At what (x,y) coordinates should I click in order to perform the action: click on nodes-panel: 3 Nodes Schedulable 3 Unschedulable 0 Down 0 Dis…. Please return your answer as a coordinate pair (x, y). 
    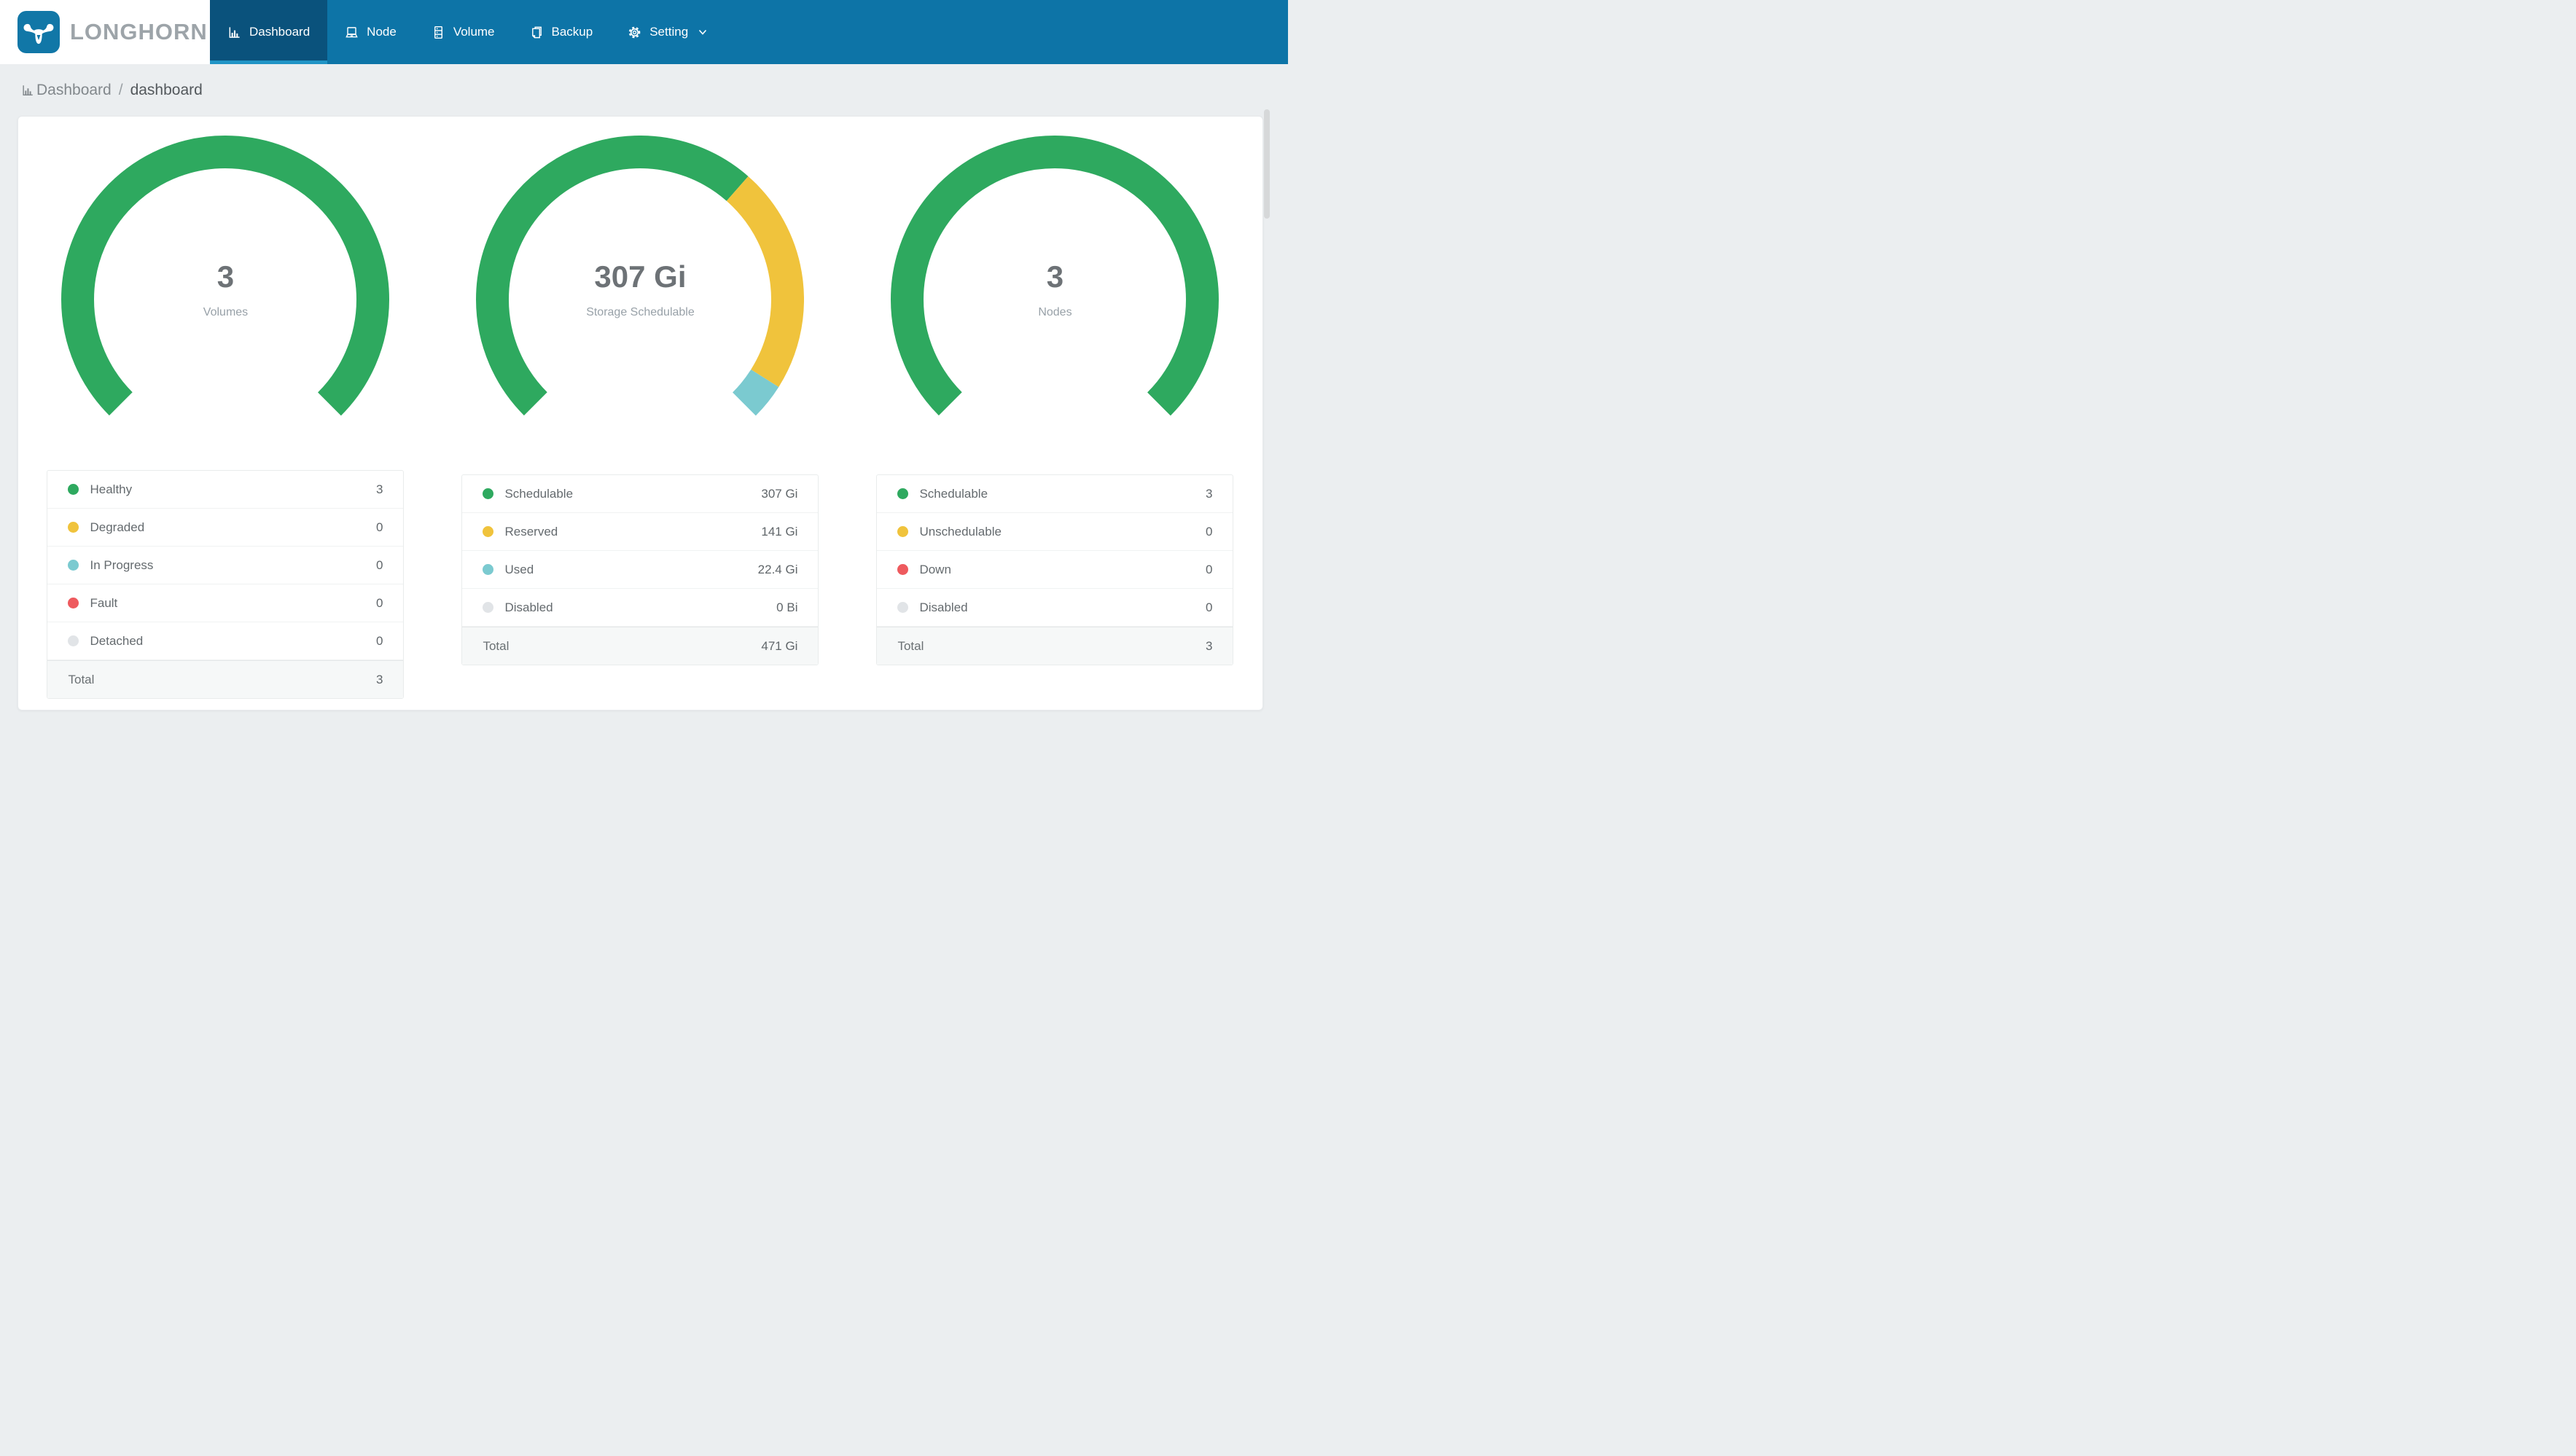
    Looking at the image, I should click on (1055, 391).